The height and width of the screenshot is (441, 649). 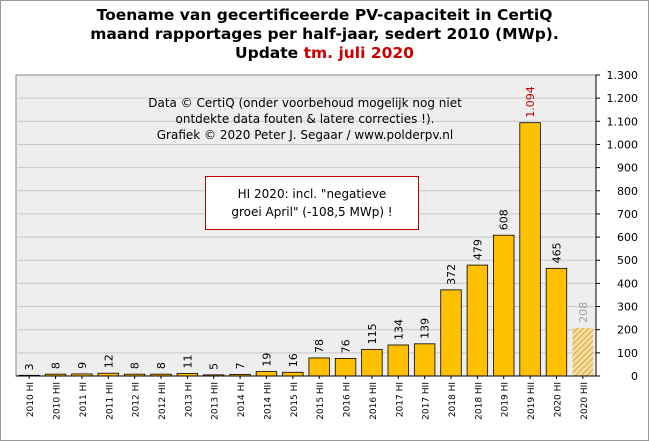 What do you see at coordinates (477, 249) in the screenshot?
I see `bar-value-label: 479` at bounding box center [477, 249].